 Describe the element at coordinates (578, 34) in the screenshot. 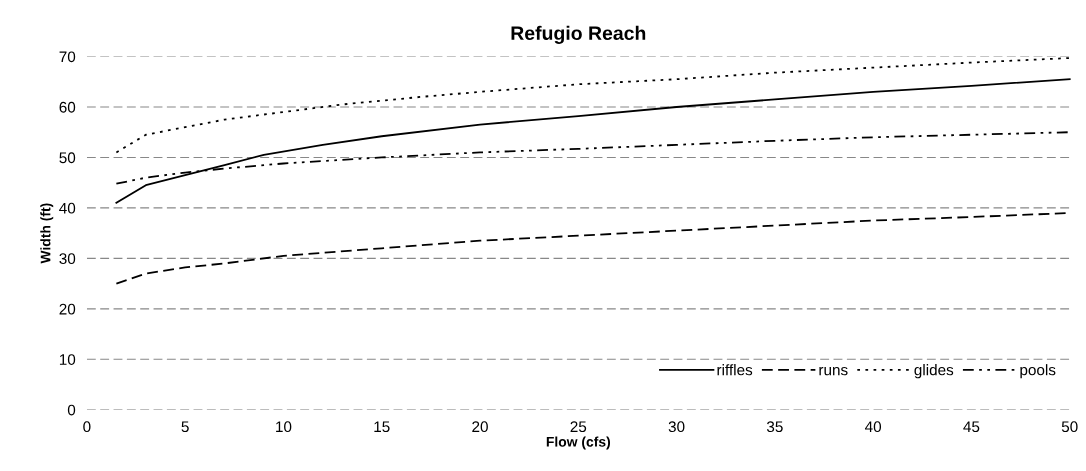

I see `chart-title: Refugio Reach` at that location.